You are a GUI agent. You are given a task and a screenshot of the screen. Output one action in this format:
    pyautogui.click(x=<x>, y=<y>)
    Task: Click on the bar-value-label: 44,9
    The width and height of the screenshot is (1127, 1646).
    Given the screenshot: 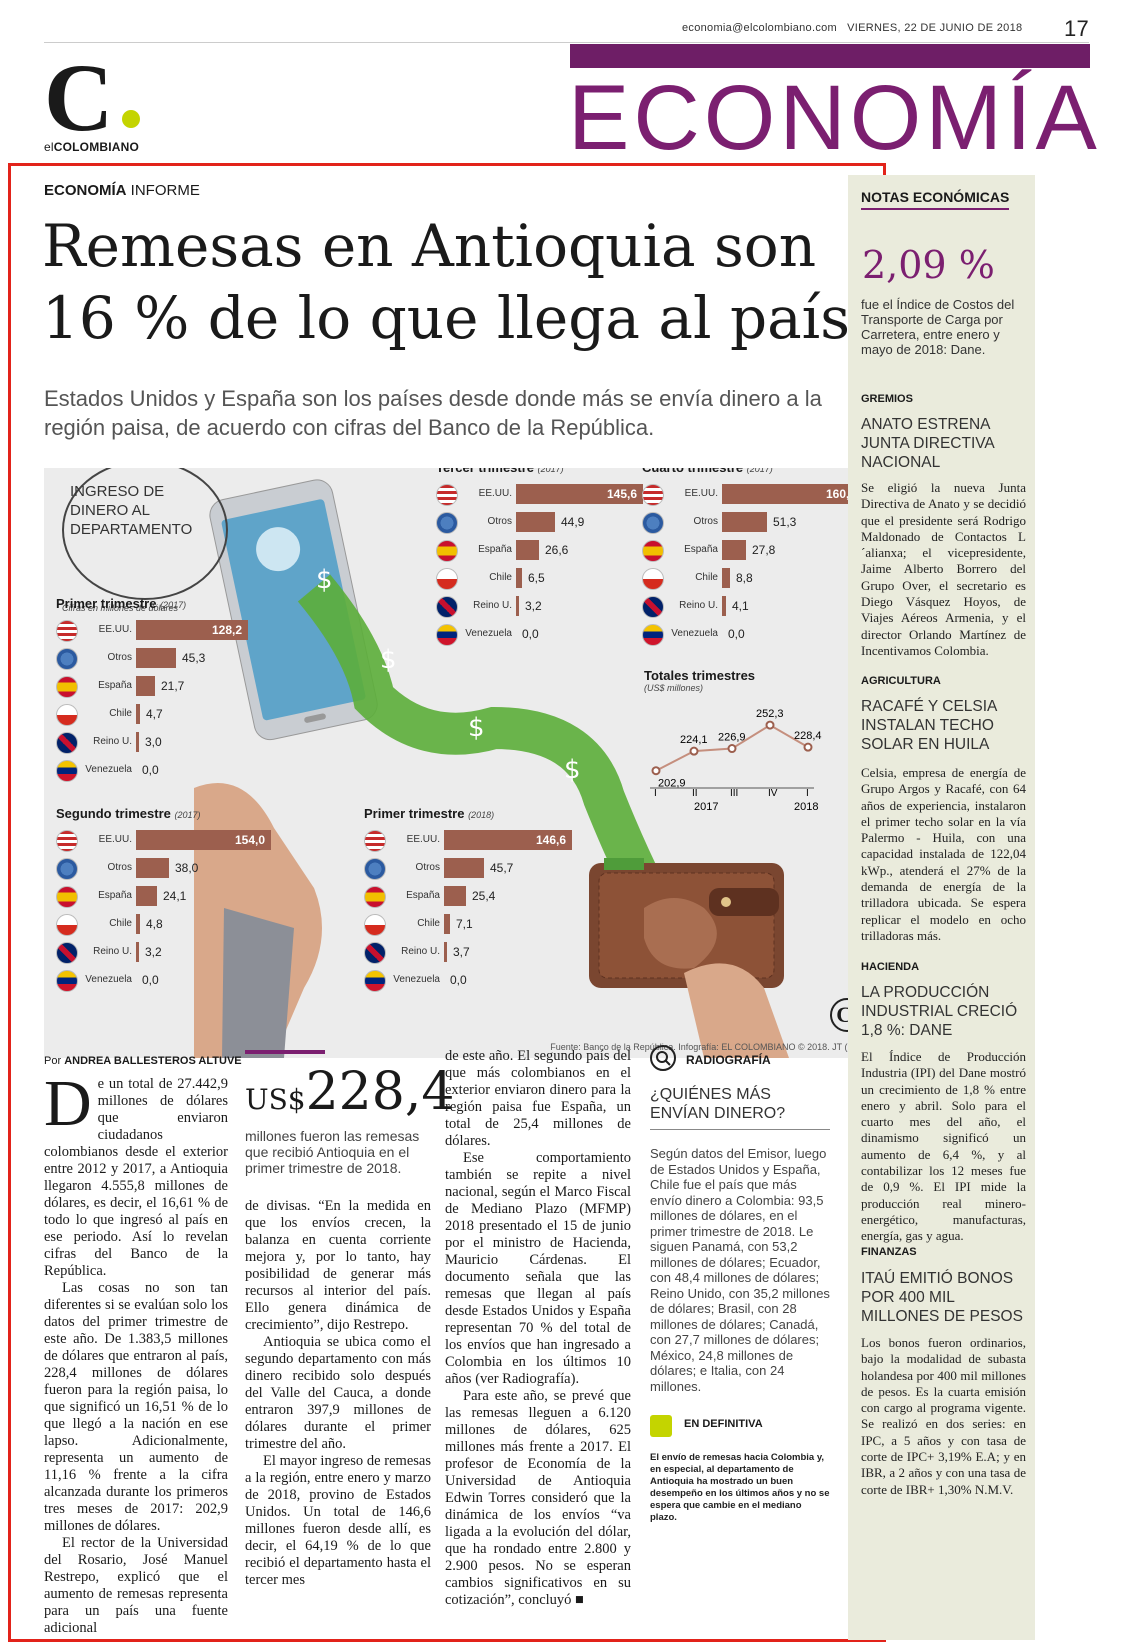 What is the action you would take?
    pyautogui.click(x=573, y=522)
    